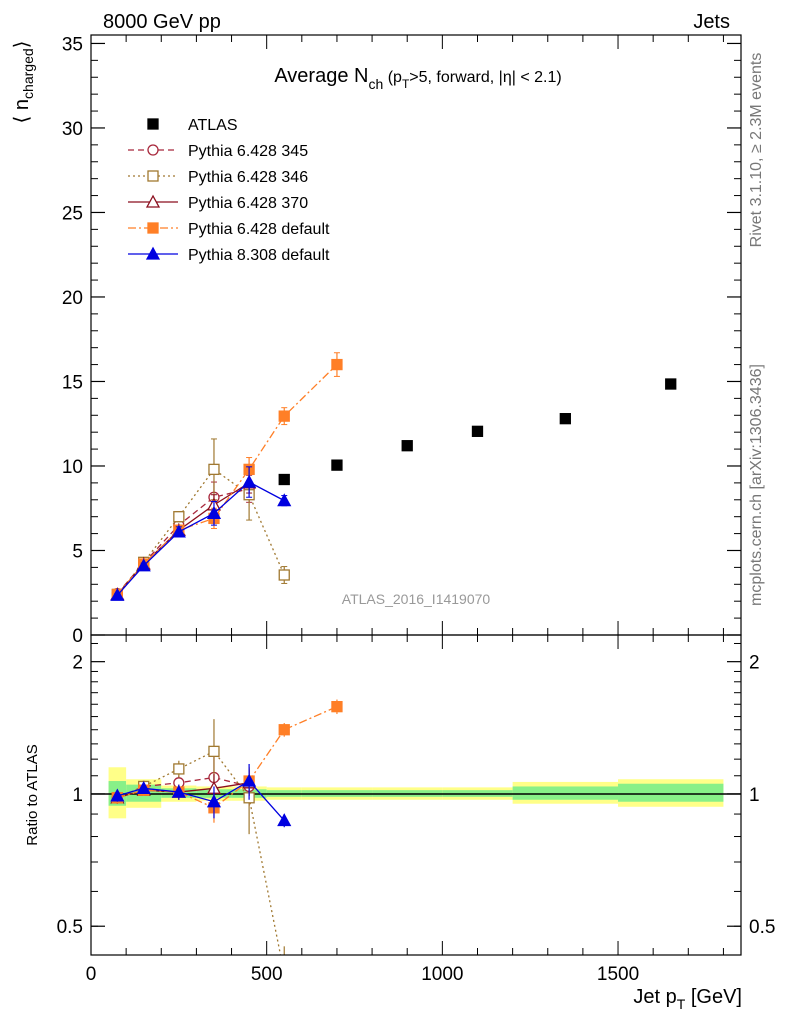  I want to click on legend-entry: Pythia 6.428 370, so click(218, 203).